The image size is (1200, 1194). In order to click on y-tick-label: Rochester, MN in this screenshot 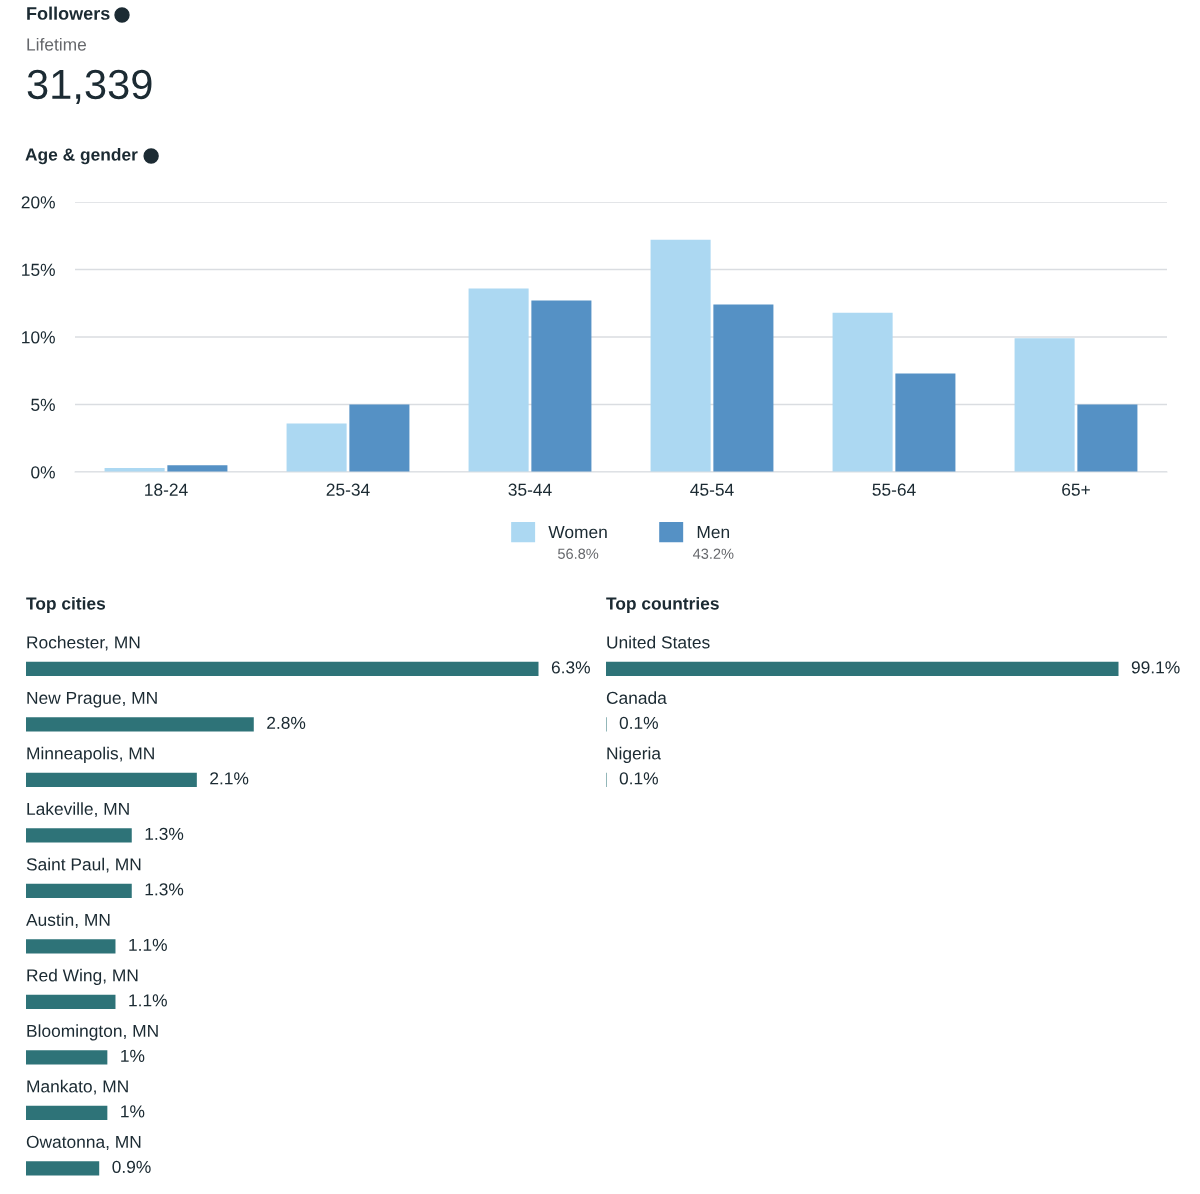, I will do `click(83, 643)`.